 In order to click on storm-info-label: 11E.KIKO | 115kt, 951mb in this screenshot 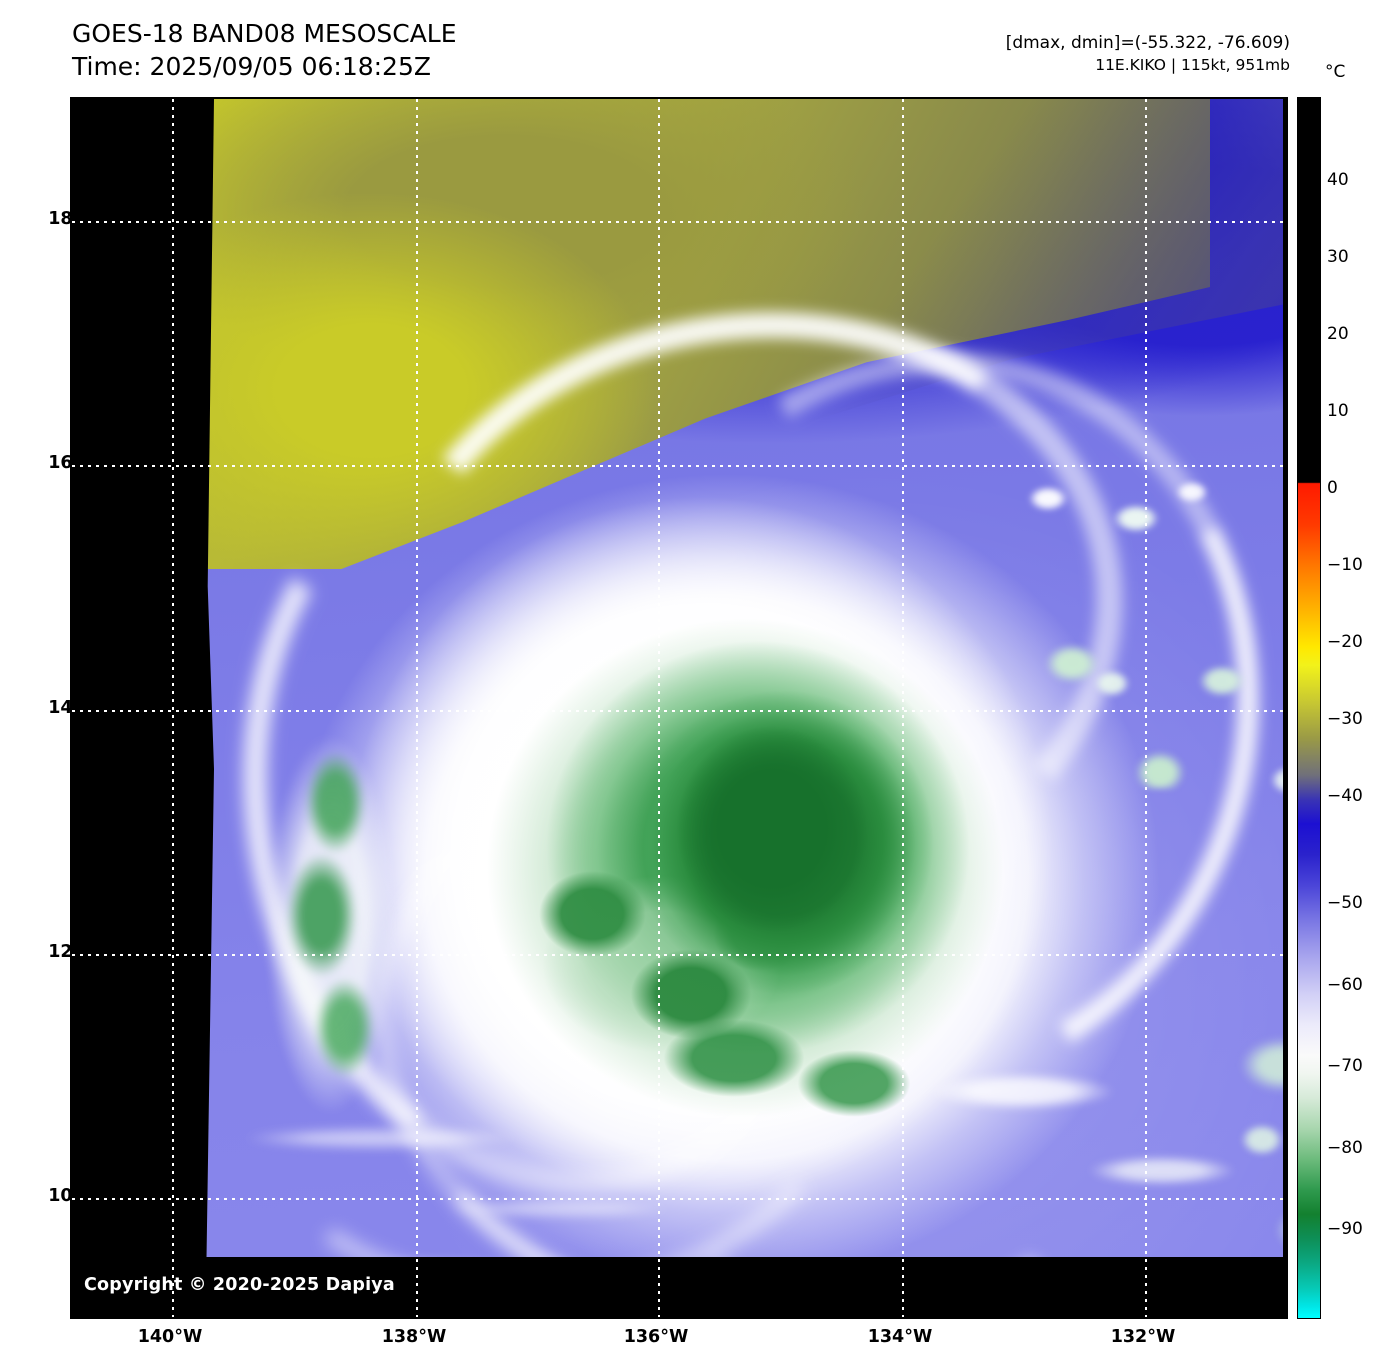, I will do `click(1192, 65)`.